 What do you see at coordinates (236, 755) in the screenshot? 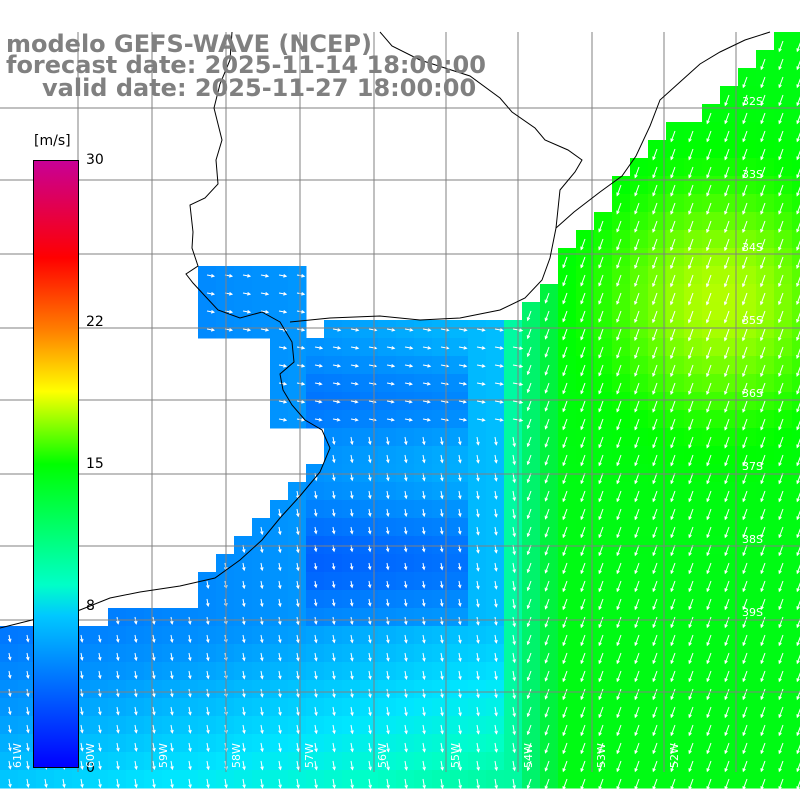
I see `longitude-label: 58W` at bounding box center [236, 755].